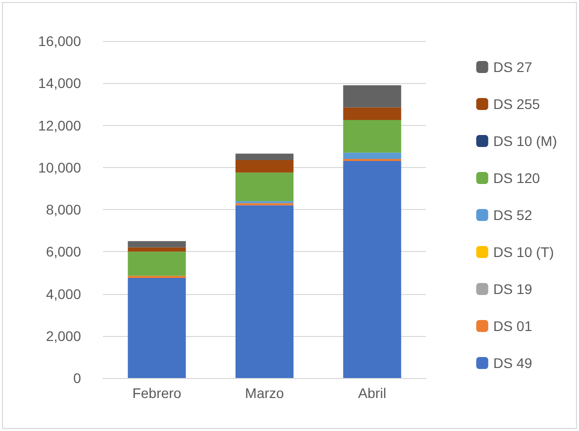 This screenshot has height=431, width=579. I want to click on y-tick-label: 10,000, so click(60, 167).